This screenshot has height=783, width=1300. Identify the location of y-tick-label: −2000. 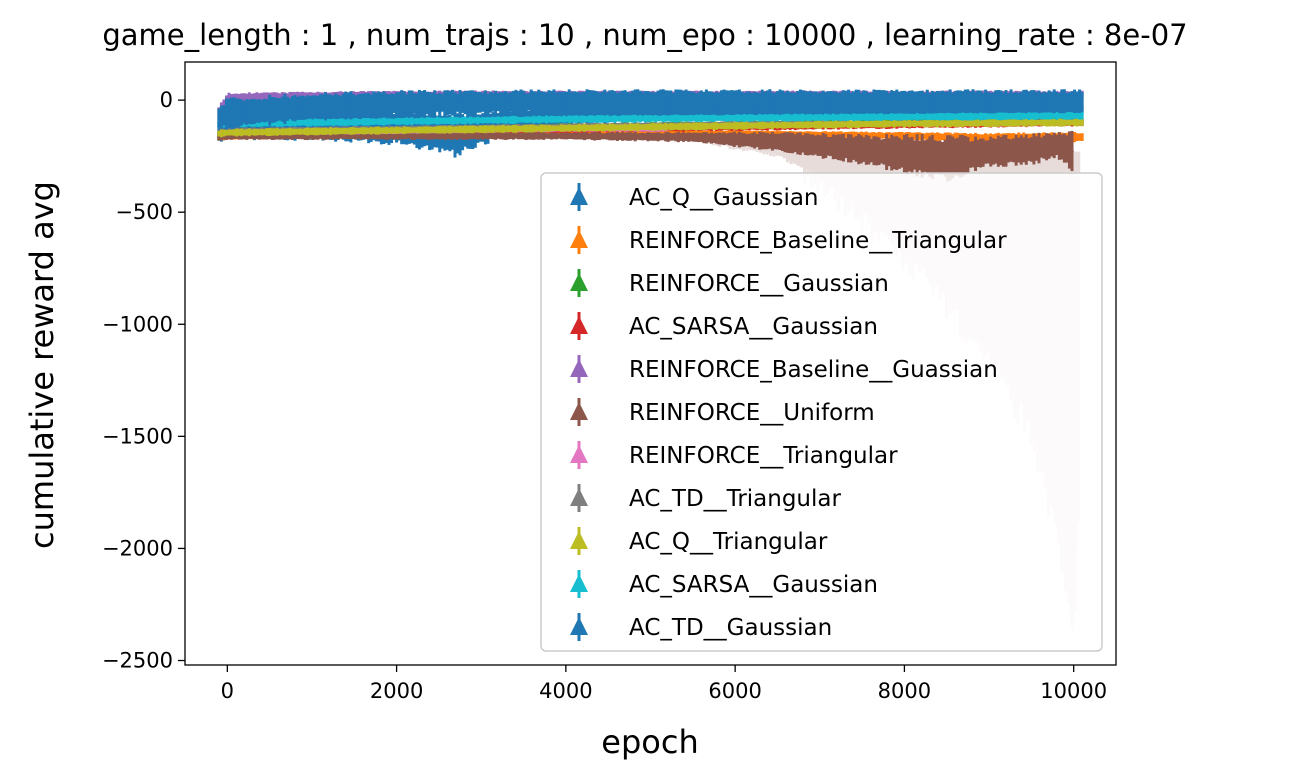
(137, 548).